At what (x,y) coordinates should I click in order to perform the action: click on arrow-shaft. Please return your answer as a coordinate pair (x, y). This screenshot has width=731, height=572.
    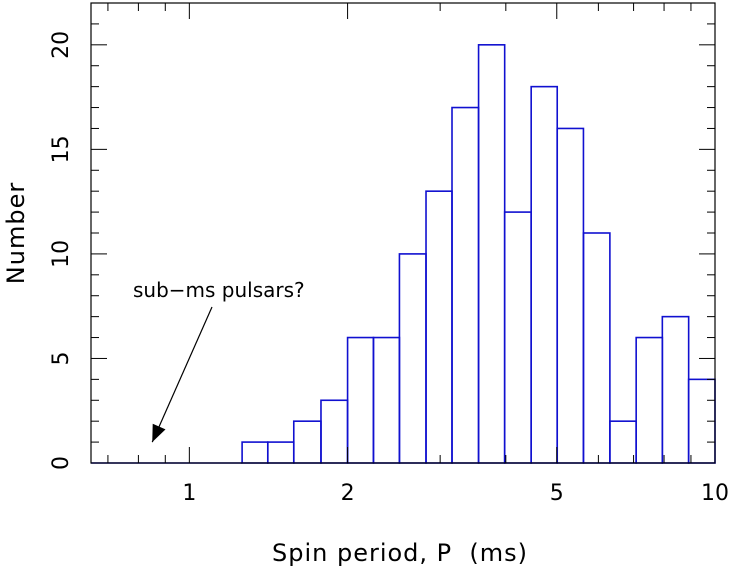
    Looking at the image, I should click on (182, 374).